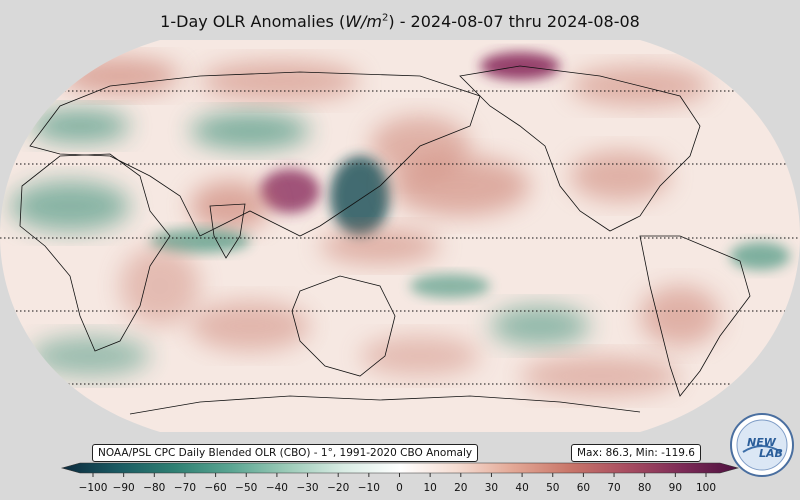  What do you see at coordinates (93, 488) in the screenshot?
I see `colorbar-tick-label: −100` at bounding box center [93, 488].